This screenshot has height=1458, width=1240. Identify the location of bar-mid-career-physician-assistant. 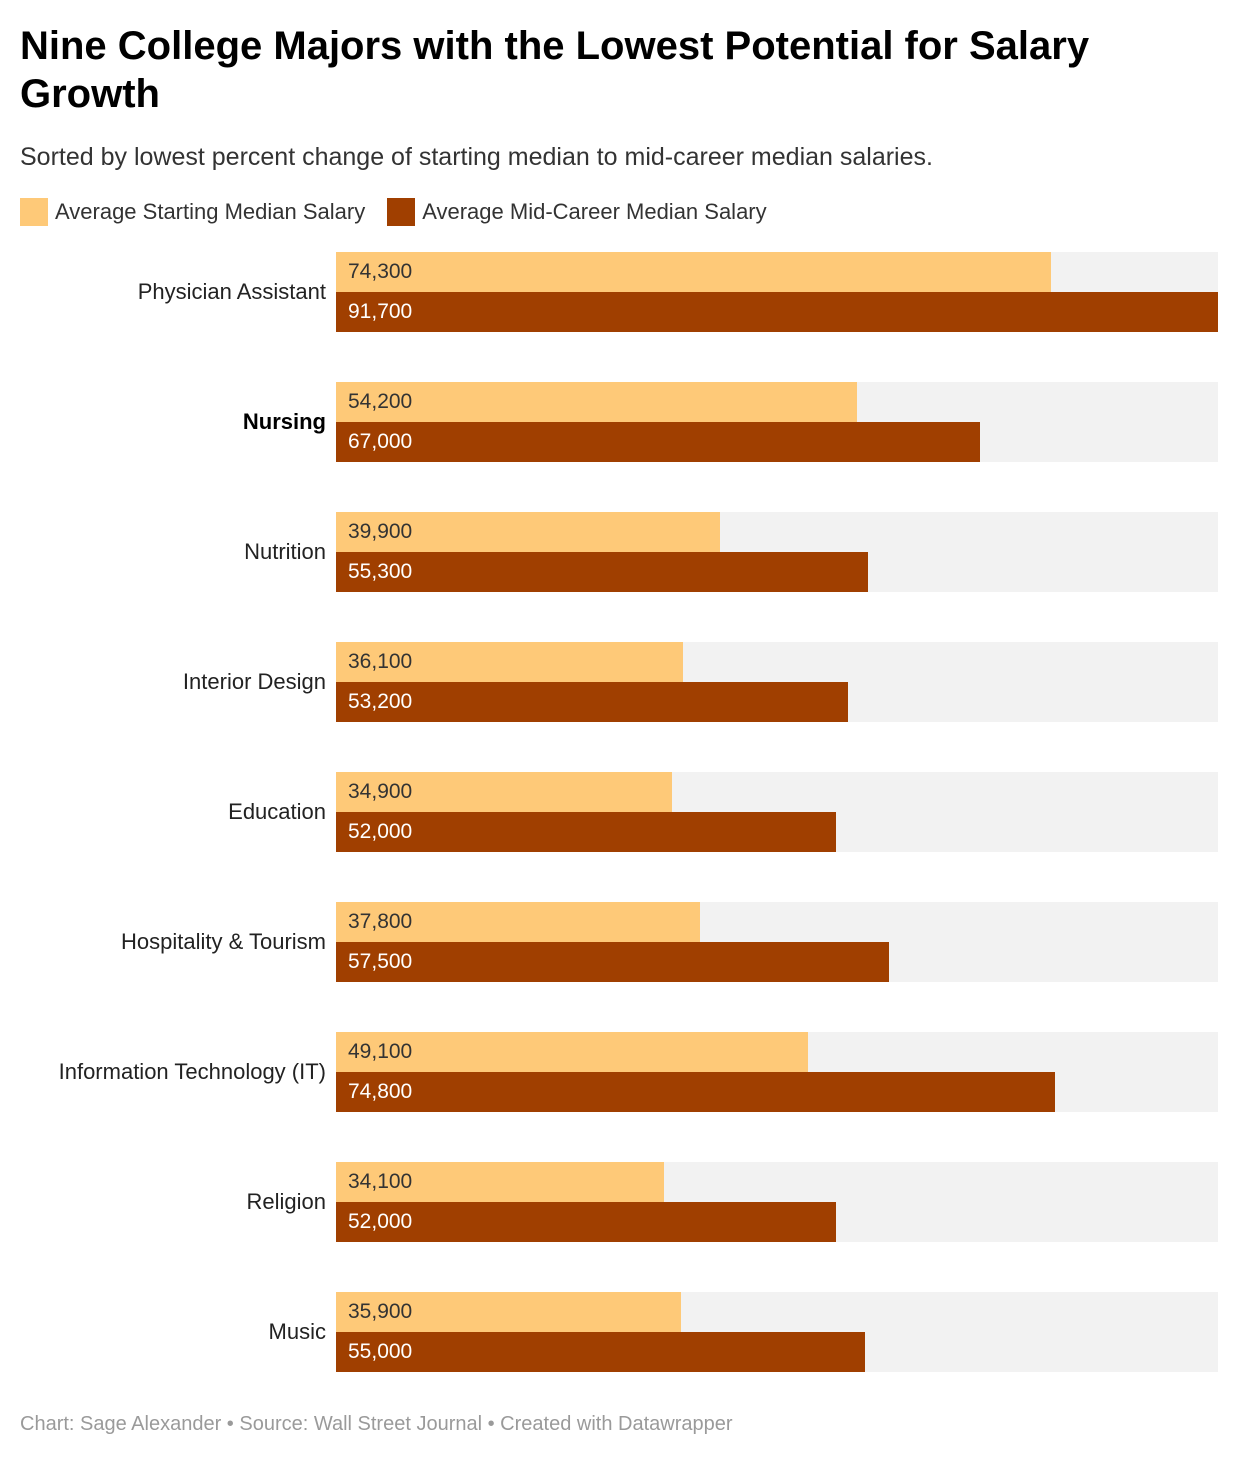
(777, 312).